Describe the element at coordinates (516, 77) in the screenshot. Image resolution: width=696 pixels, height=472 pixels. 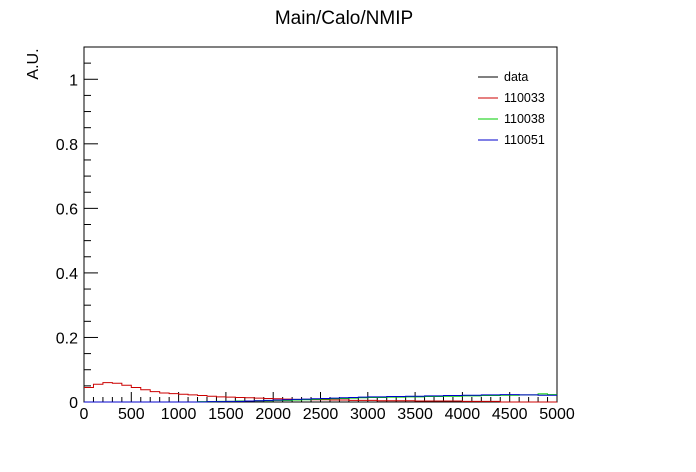
I see `legend-label: data` at that location.